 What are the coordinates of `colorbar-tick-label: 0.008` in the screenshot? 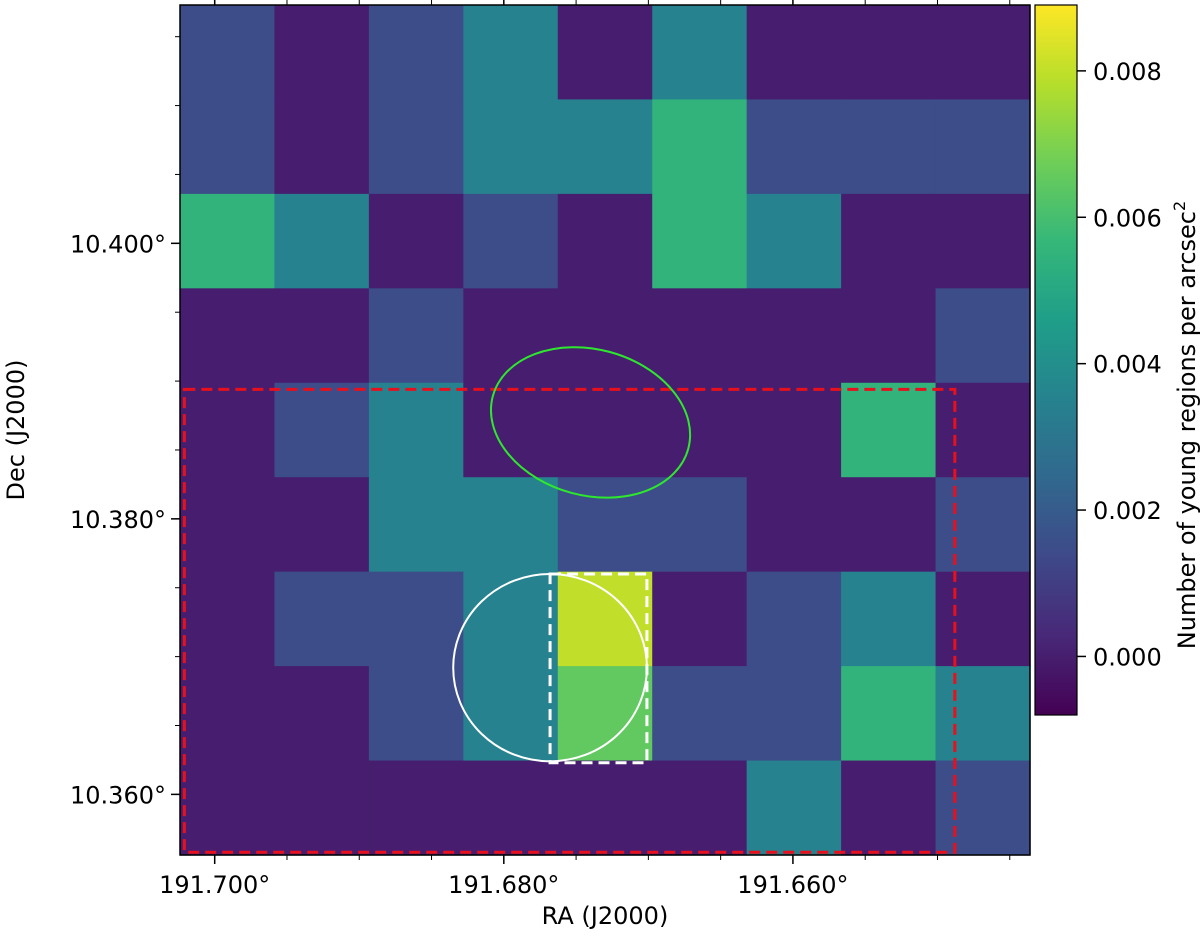 It's located at (1127, 72).